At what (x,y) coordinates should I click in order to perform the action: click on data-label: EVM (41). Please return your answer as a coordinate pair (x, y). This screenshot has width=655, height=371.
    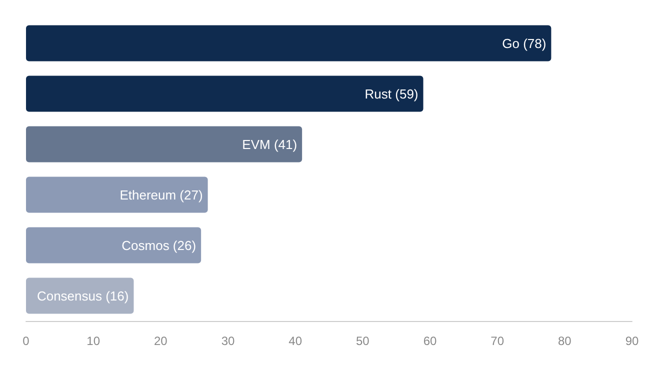
    Looking at the image, I should click on (270, 144).